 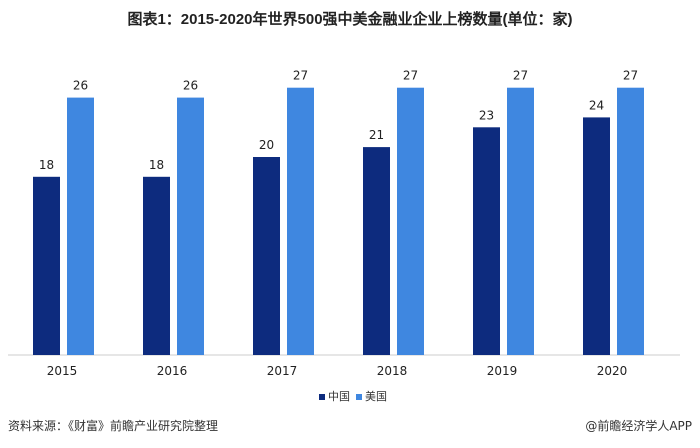 What do you see at coordinates (596, 105) in the screenshot?
I see `data-label: 24` at bounding box center [596, 105].